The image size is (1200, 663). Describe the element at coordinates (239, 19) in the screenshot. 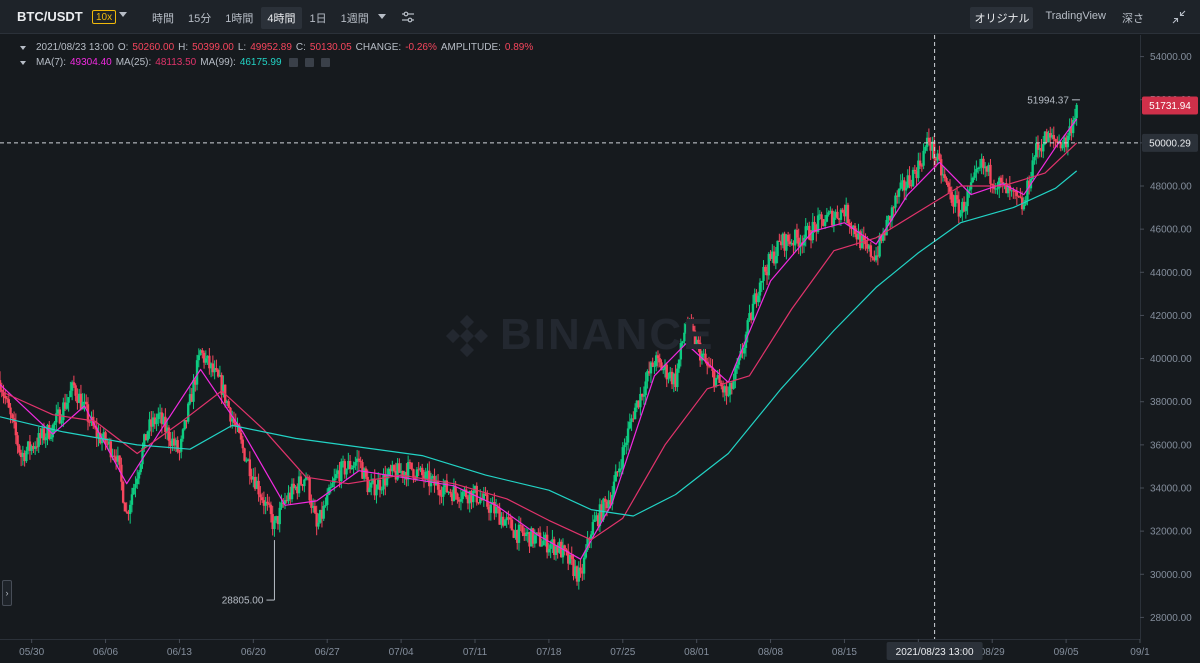

I see `interval-1h: 1時間` at that location.